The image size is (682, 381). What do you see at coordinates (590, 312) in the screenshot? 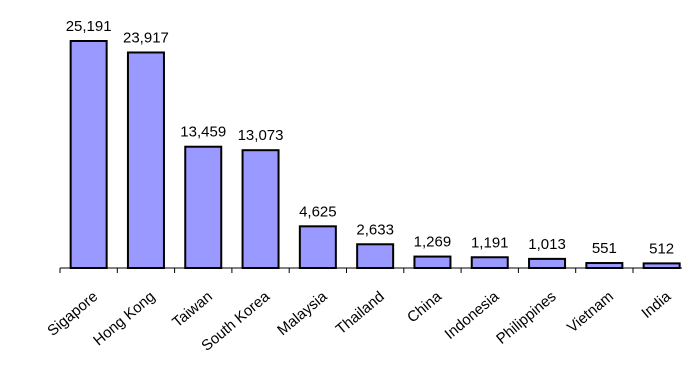
I see `category-label: Vietnam` at bounding box center [590, 312].